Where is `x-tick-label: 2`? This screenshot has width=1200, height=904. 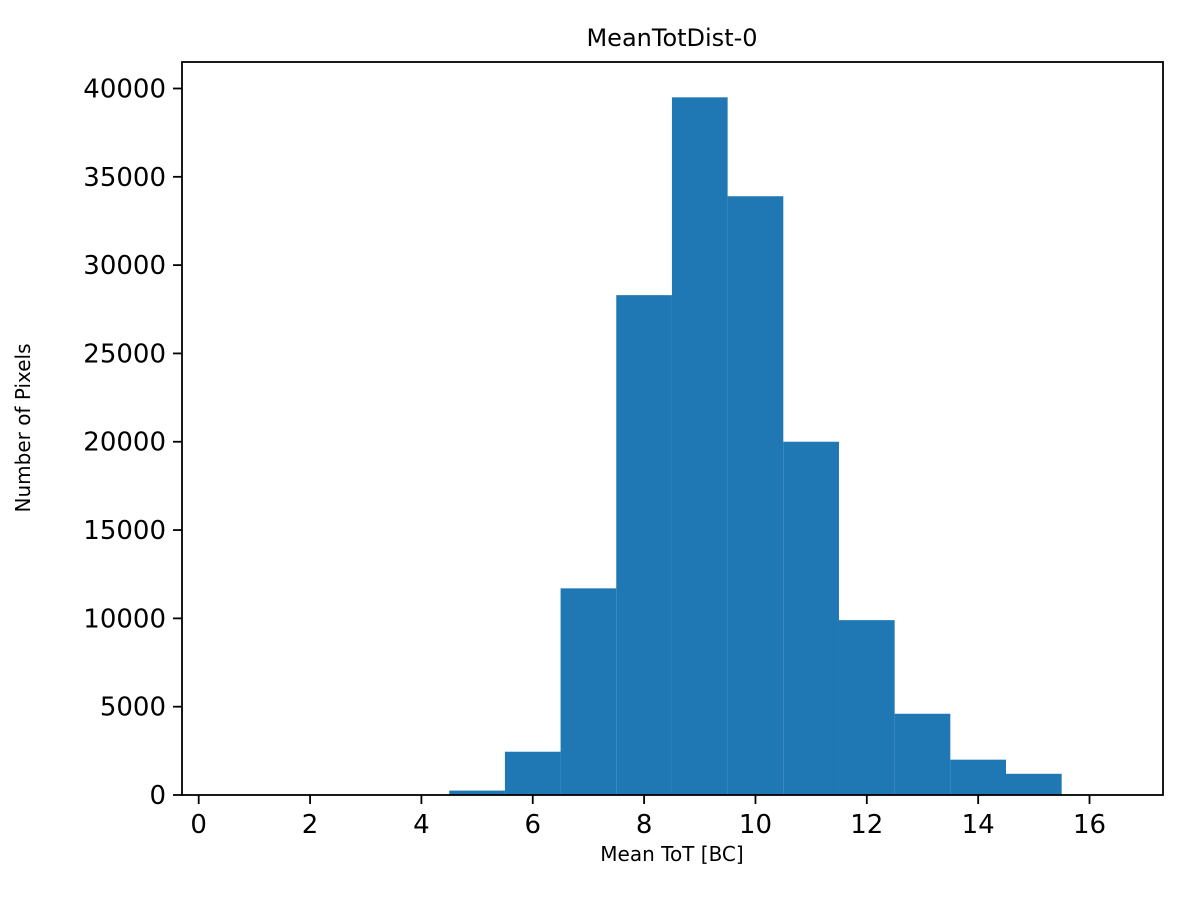
x-tick-label: 2 is located at coordinates (310, 825).